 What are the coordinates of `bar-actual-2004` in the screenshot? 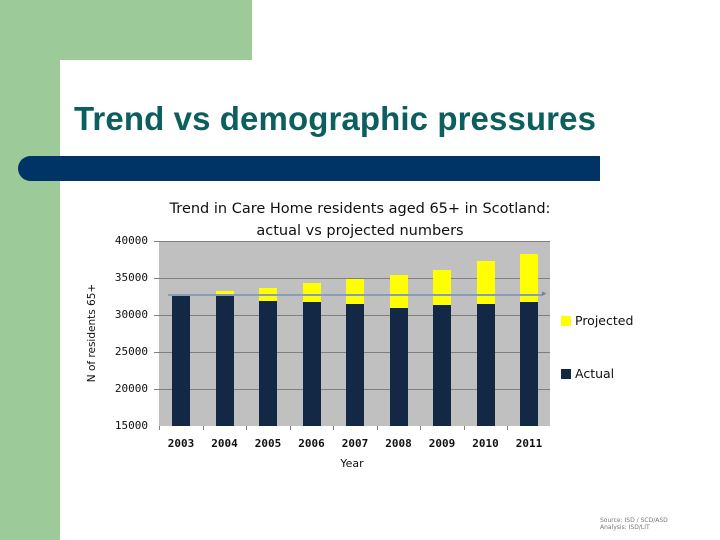 It's located at (224, 360).